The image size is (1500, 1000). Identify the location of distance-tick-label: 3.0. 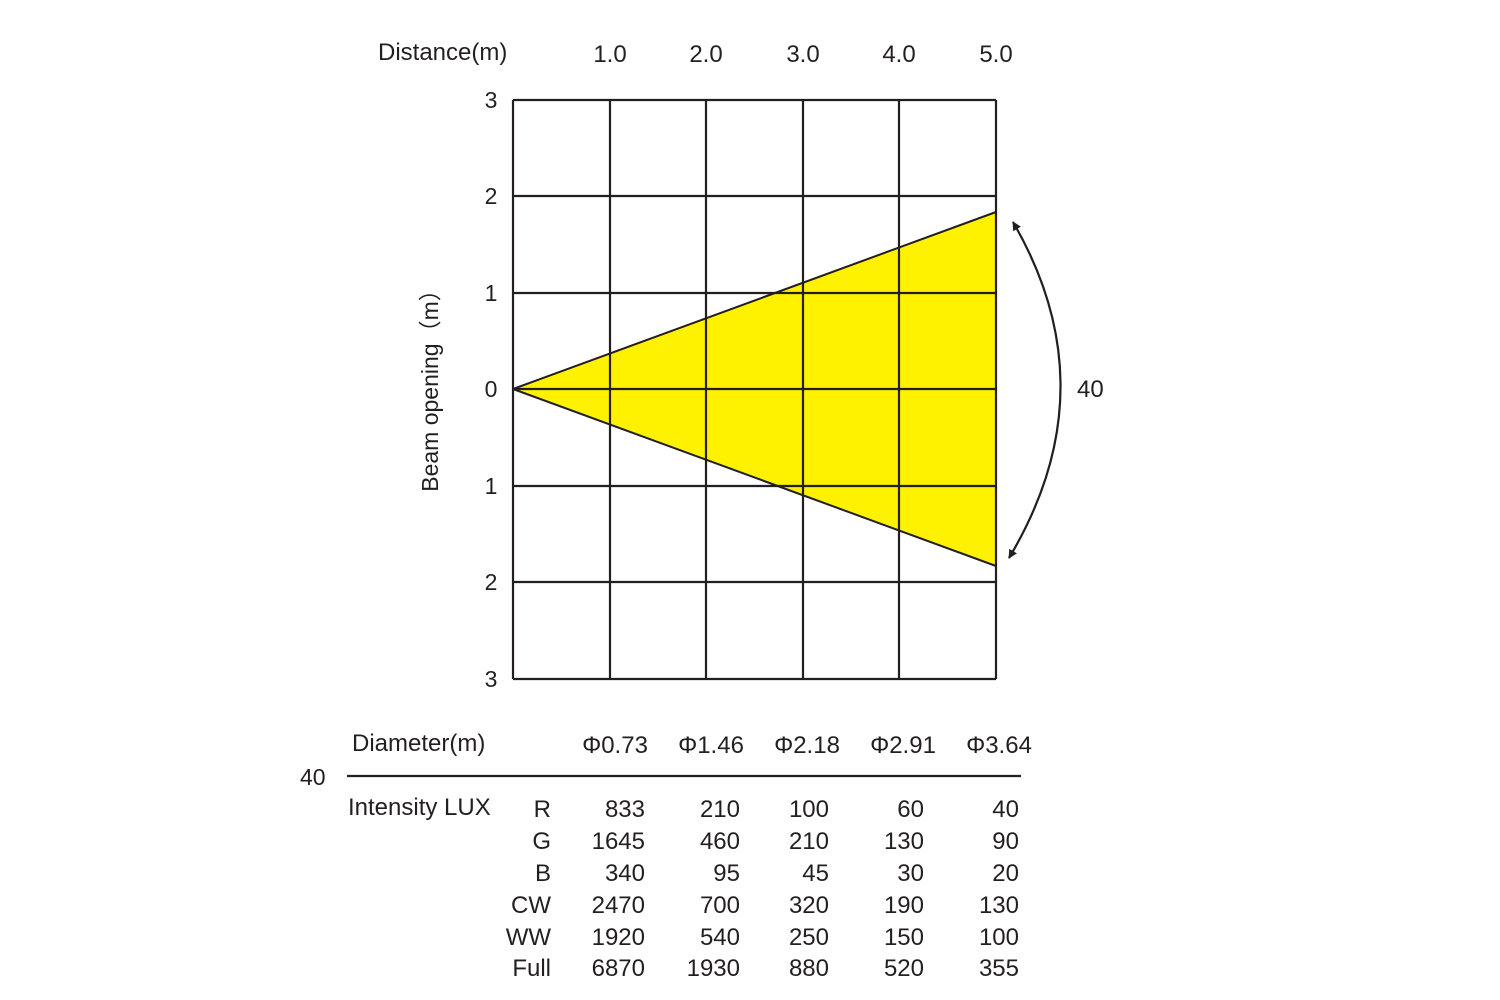
(802, 54).